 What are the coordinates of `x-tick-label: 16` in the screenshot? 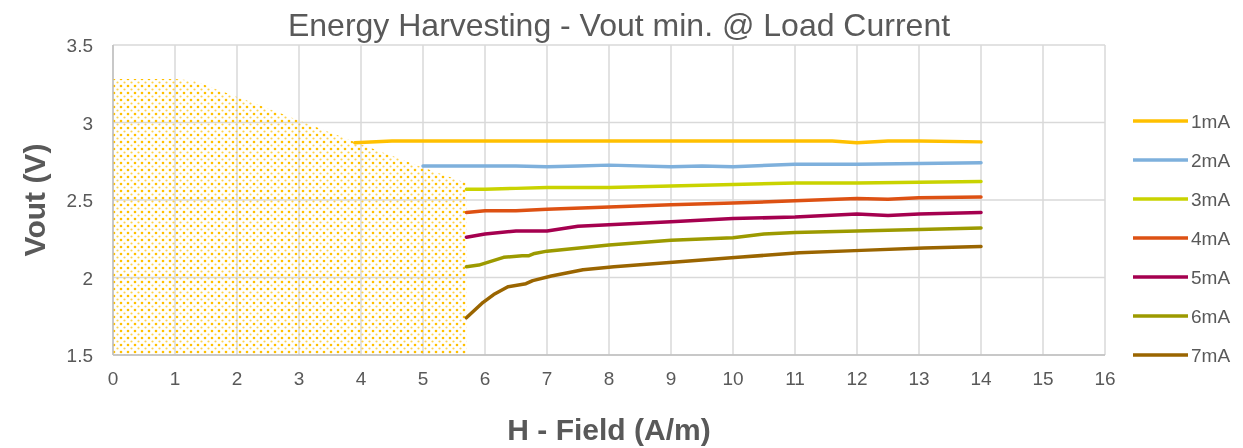 It's located at (1105, 378).